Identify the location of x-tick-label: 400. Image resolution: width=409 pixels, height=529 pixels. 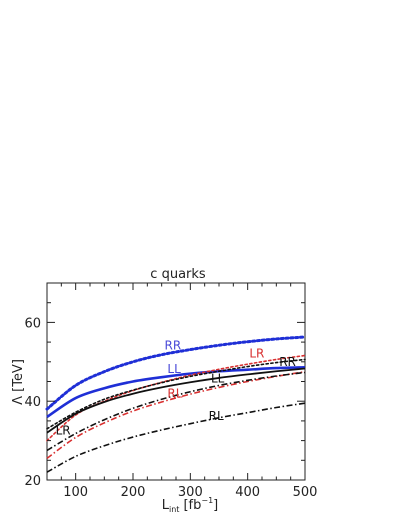
(247, 492).